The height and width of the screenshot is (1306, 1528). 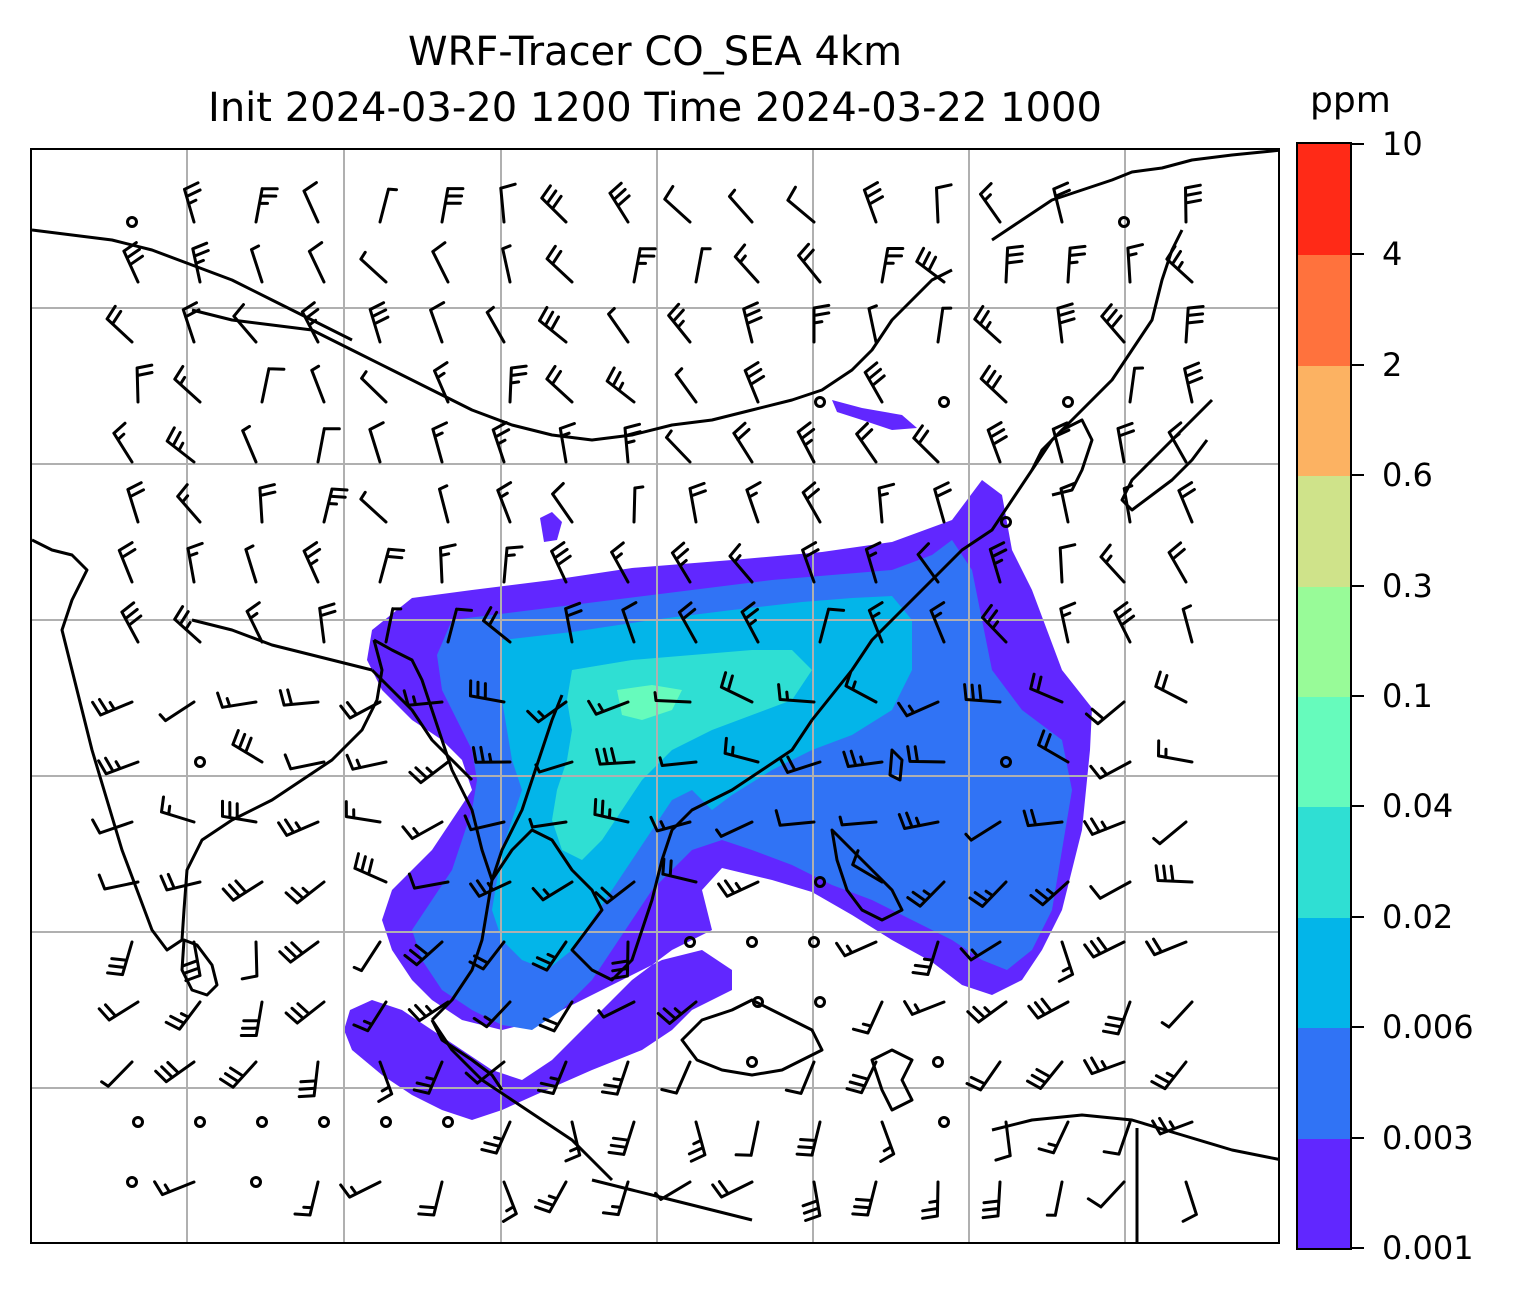 I want to click on colorbar-tick-label: 0.006, so click(x=1428, y=1027).